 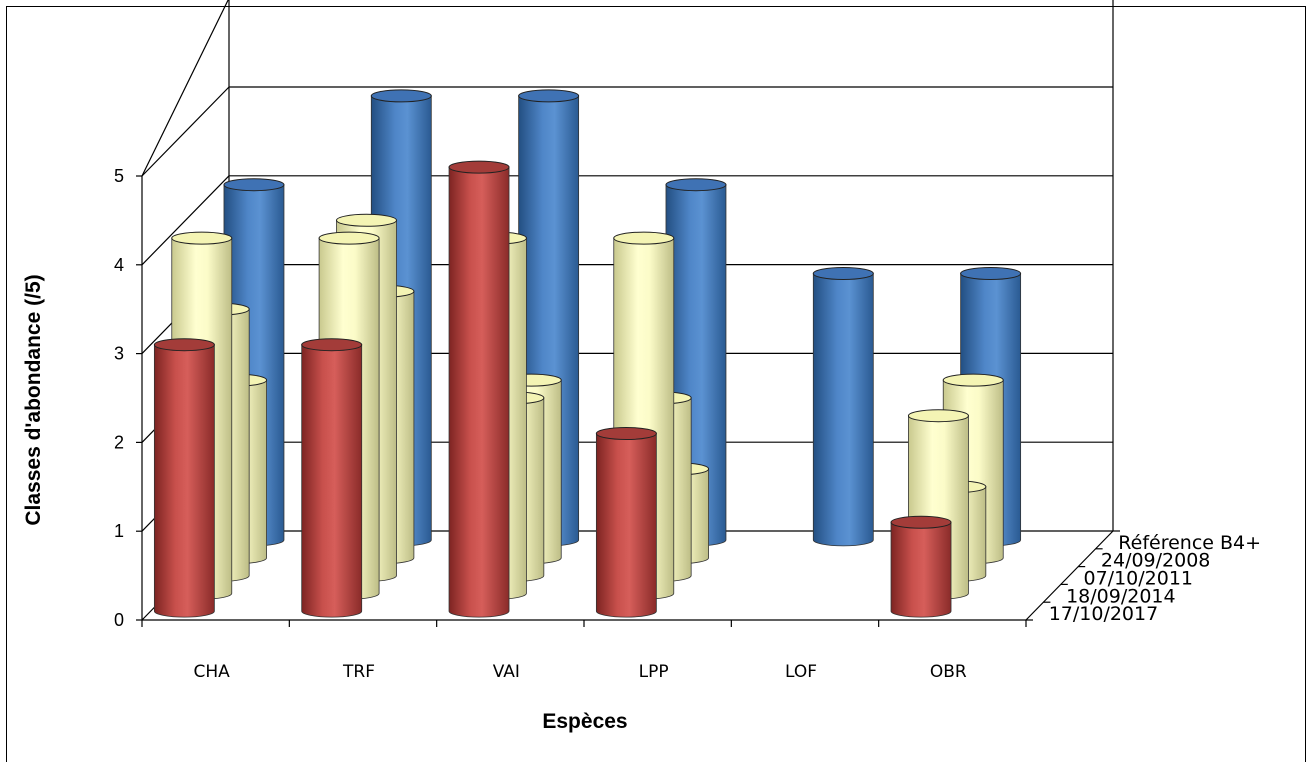 What do you see at coordinates (801, 672) in the screenshot?
I see `x-tick-label: LOF` at bounding box center [801, 672].